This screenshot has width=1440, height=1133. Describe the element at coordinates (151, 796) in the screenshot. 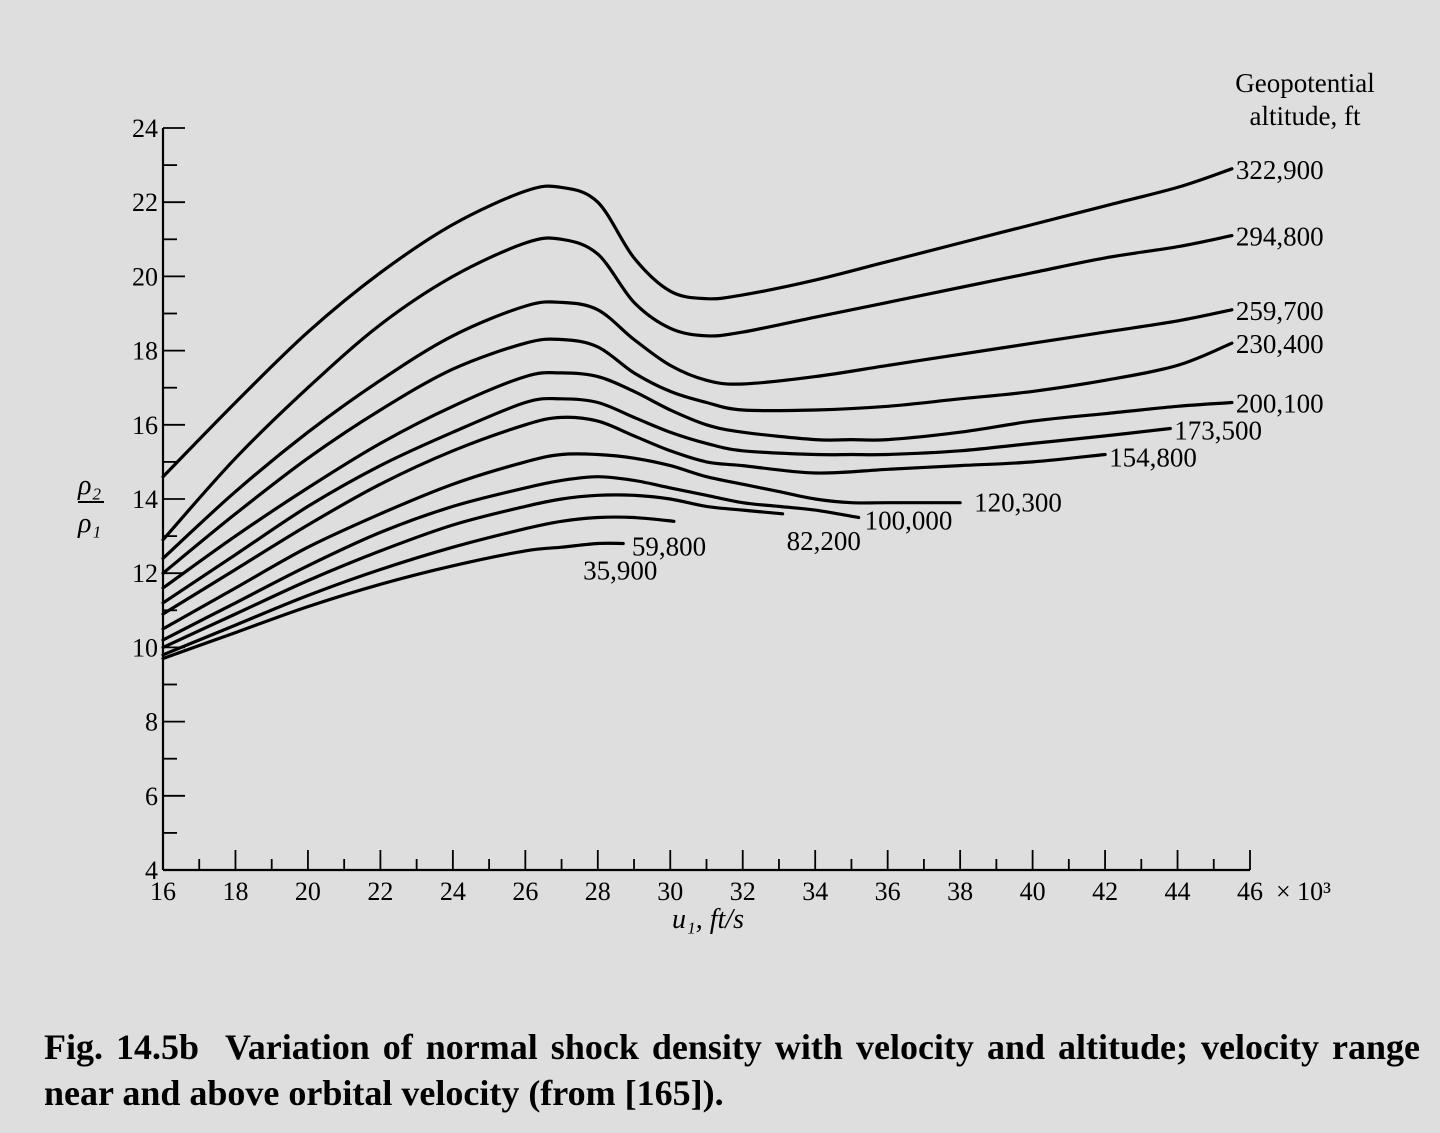

I see `y-tick-label: 6` at that location.